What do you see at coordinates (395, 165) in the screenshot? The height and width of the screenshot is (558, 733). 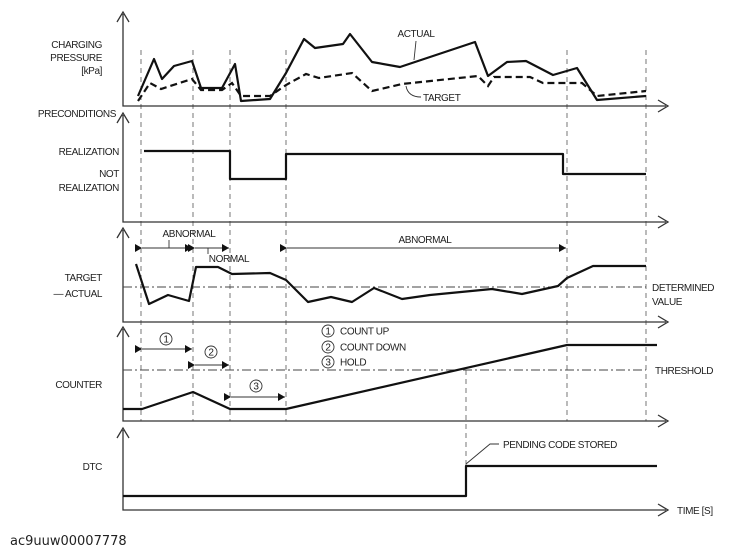 I see `preconditions-signal` at bounding box center [395, 165].